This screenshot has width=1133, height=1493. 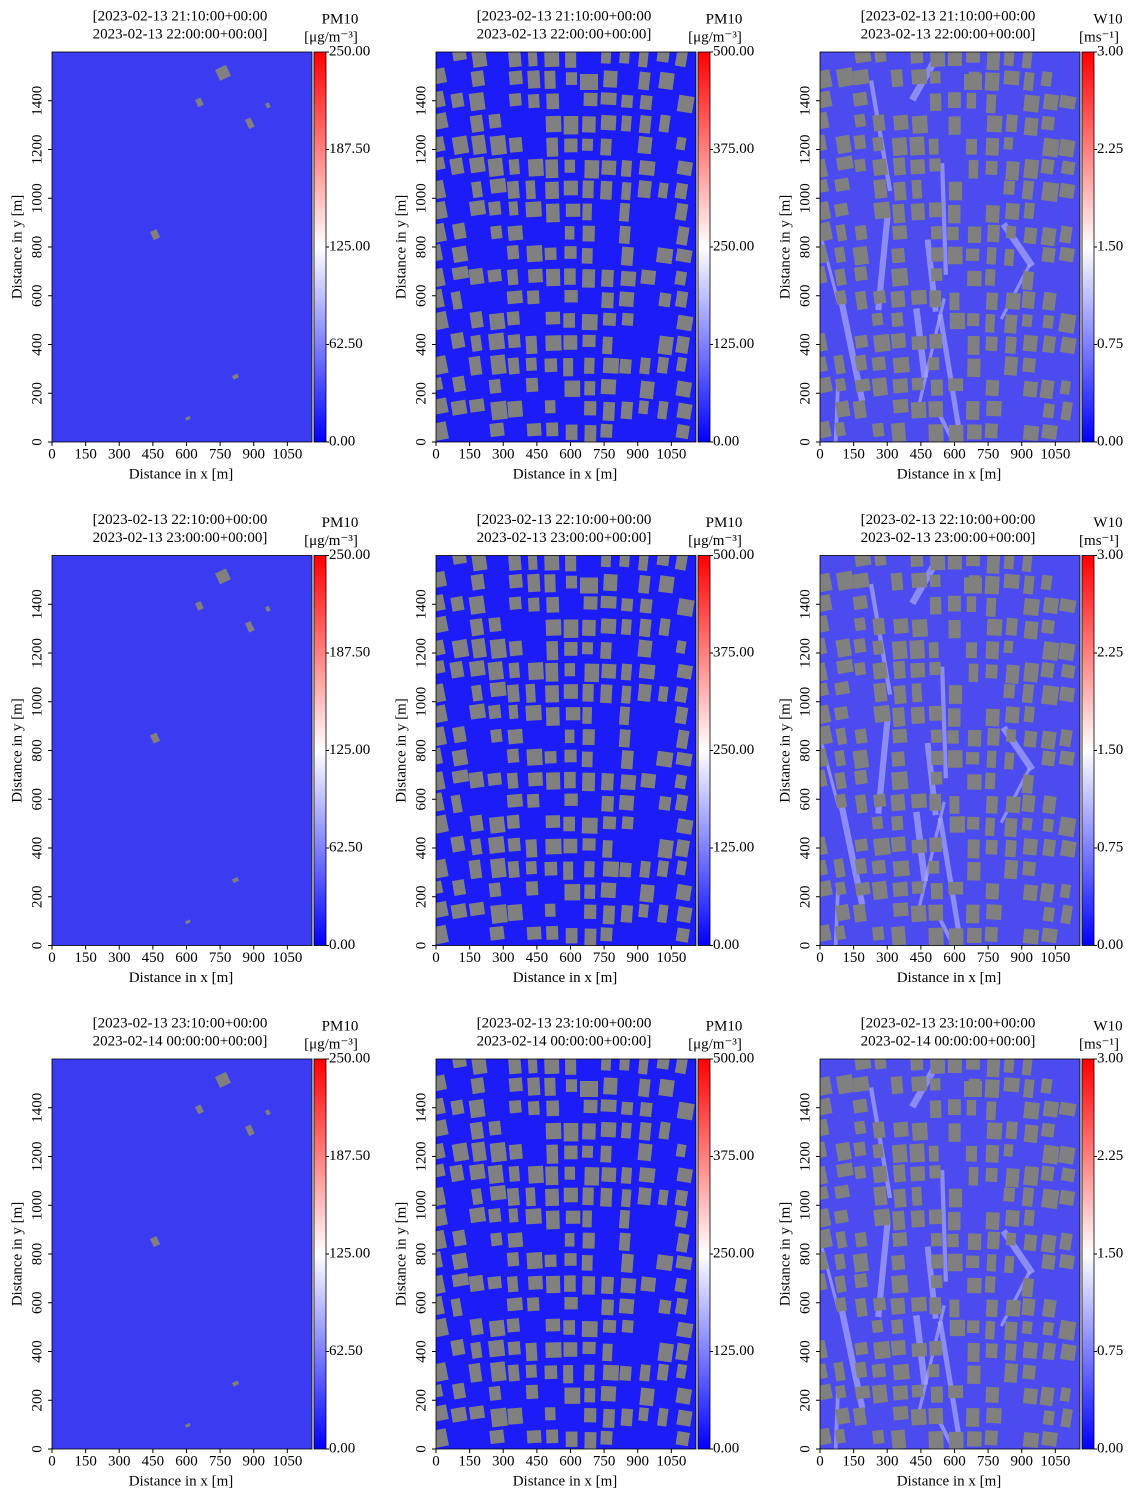 I want to click on y-tick-label: 400, so click(x=37, y=848).